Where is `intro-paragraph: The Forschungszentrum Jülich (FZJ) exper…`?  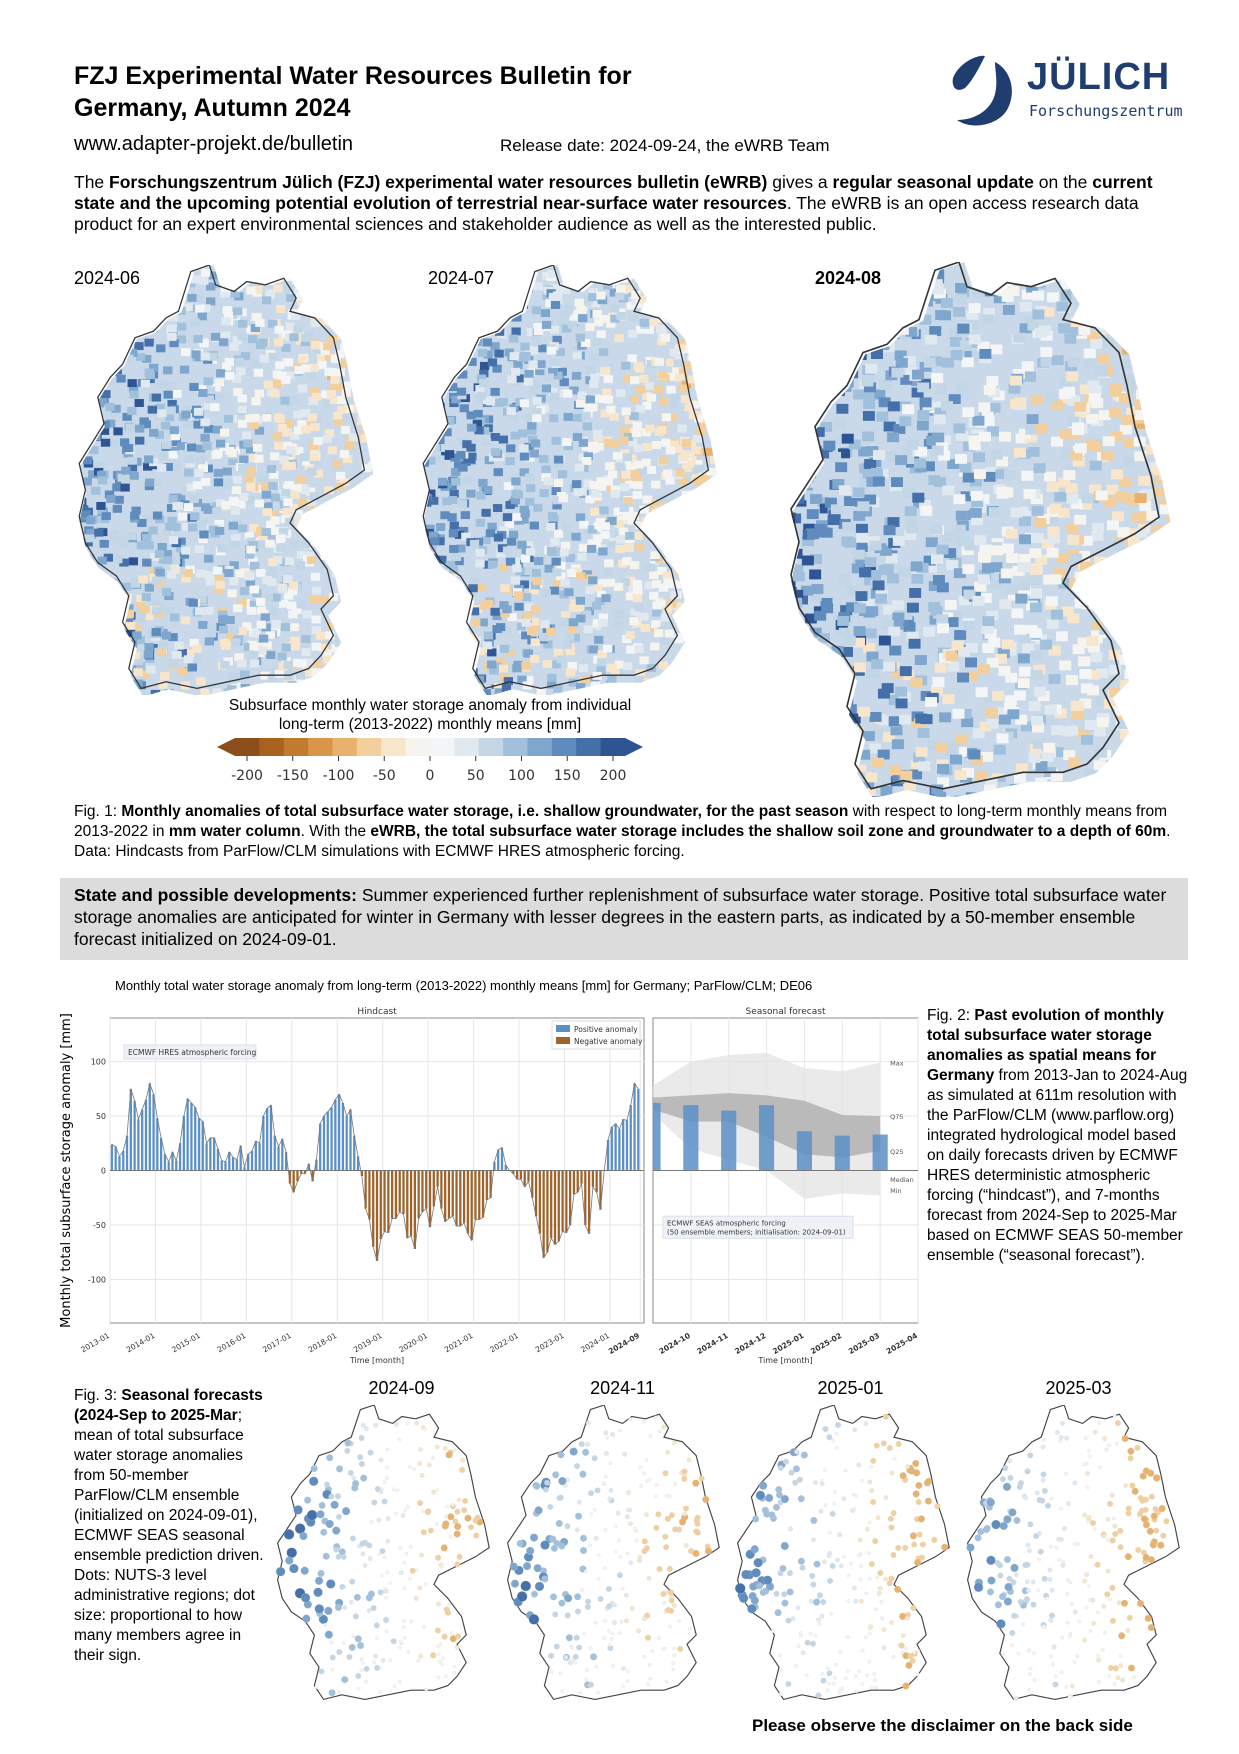
intro-paragraph: The Forschungszentrum Jülich (FZJ) exper… is located at coordinates (629, 203).